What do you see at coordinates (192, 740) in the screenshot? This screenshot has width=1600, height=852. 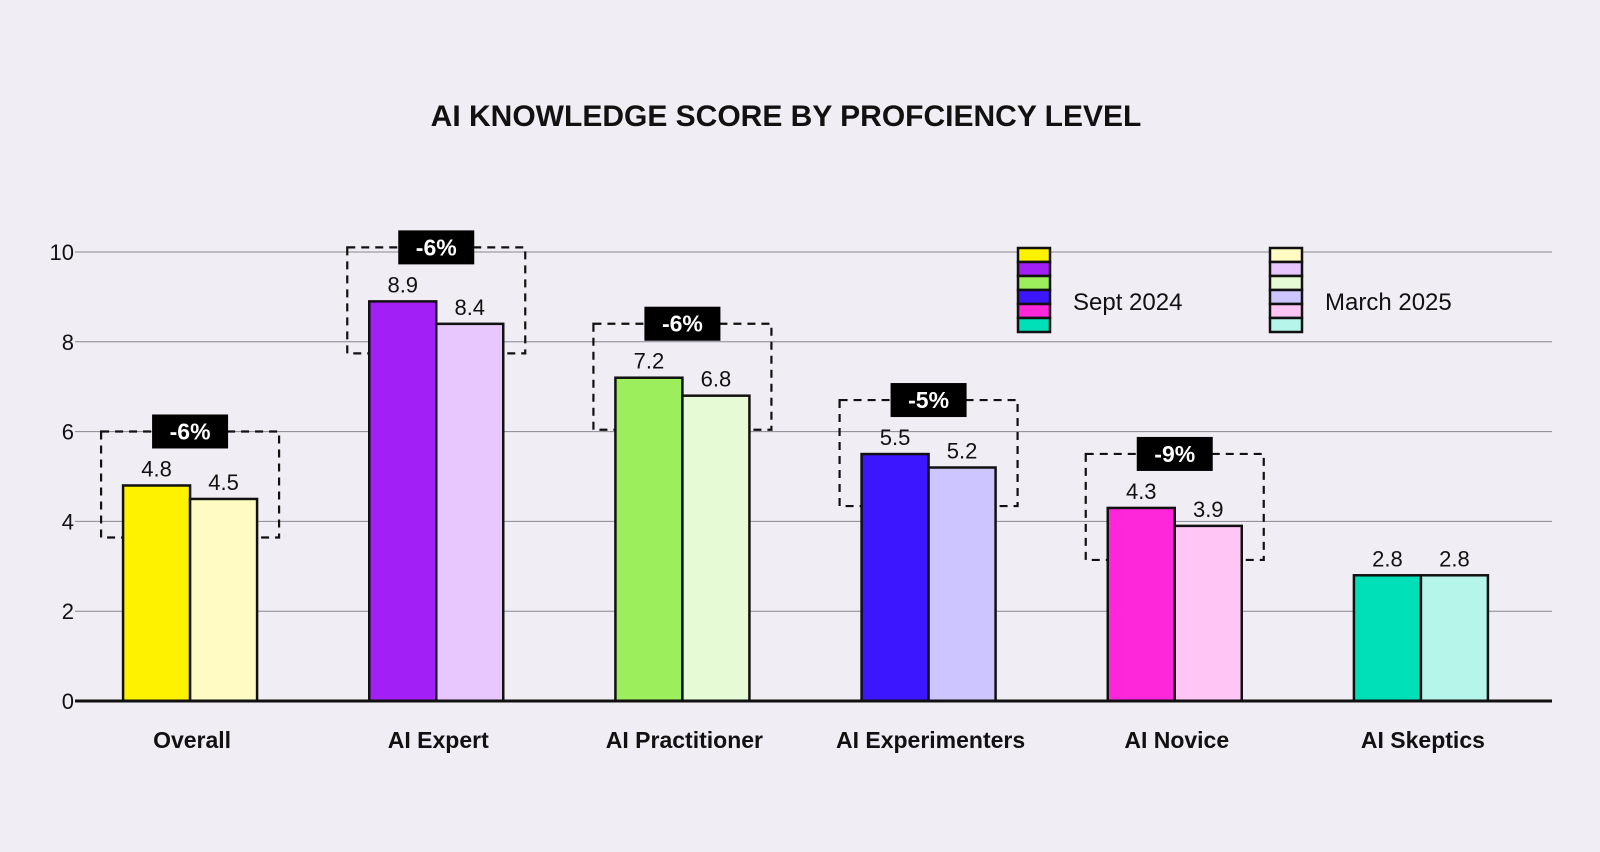 I see `category-label: Overall` at bounding box center [192, 740].